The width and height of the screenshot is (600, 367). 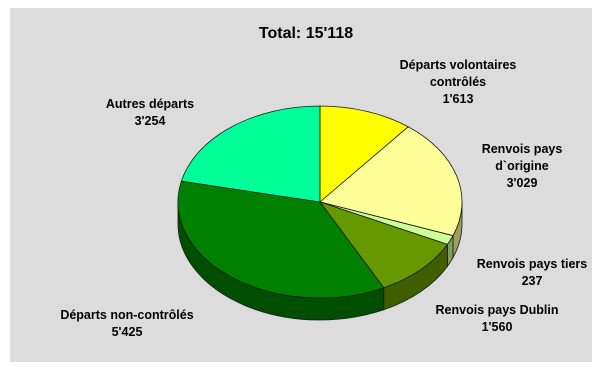 I want to click on slice-value-label: 1'560, so click(x=497, y=327).